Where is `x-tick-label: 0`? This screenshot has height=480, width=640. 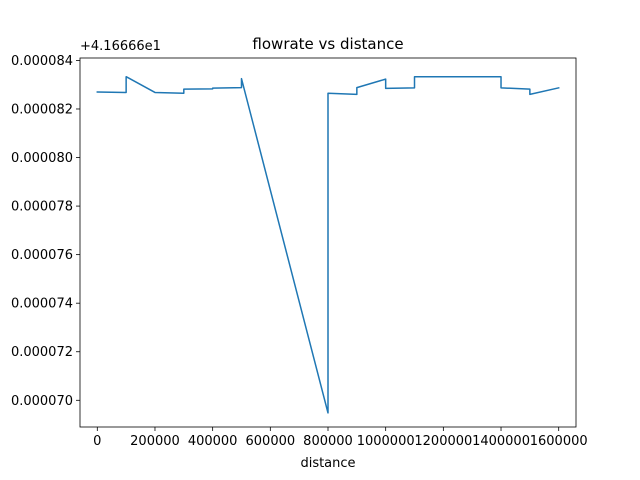 x-tick-label: 0 is located at coordinates (97, 441).